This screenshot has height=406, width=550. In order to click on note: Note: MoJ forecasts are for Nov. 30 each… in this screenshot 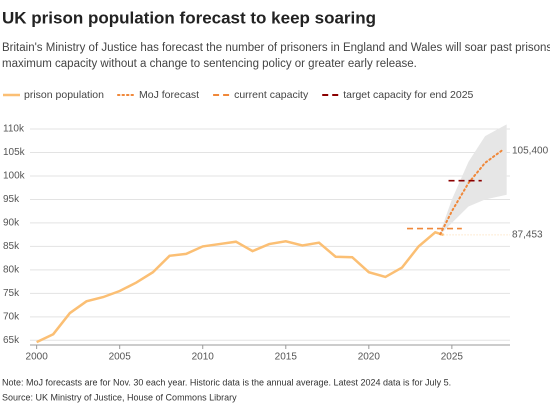, I will do `click(226, 382)`.